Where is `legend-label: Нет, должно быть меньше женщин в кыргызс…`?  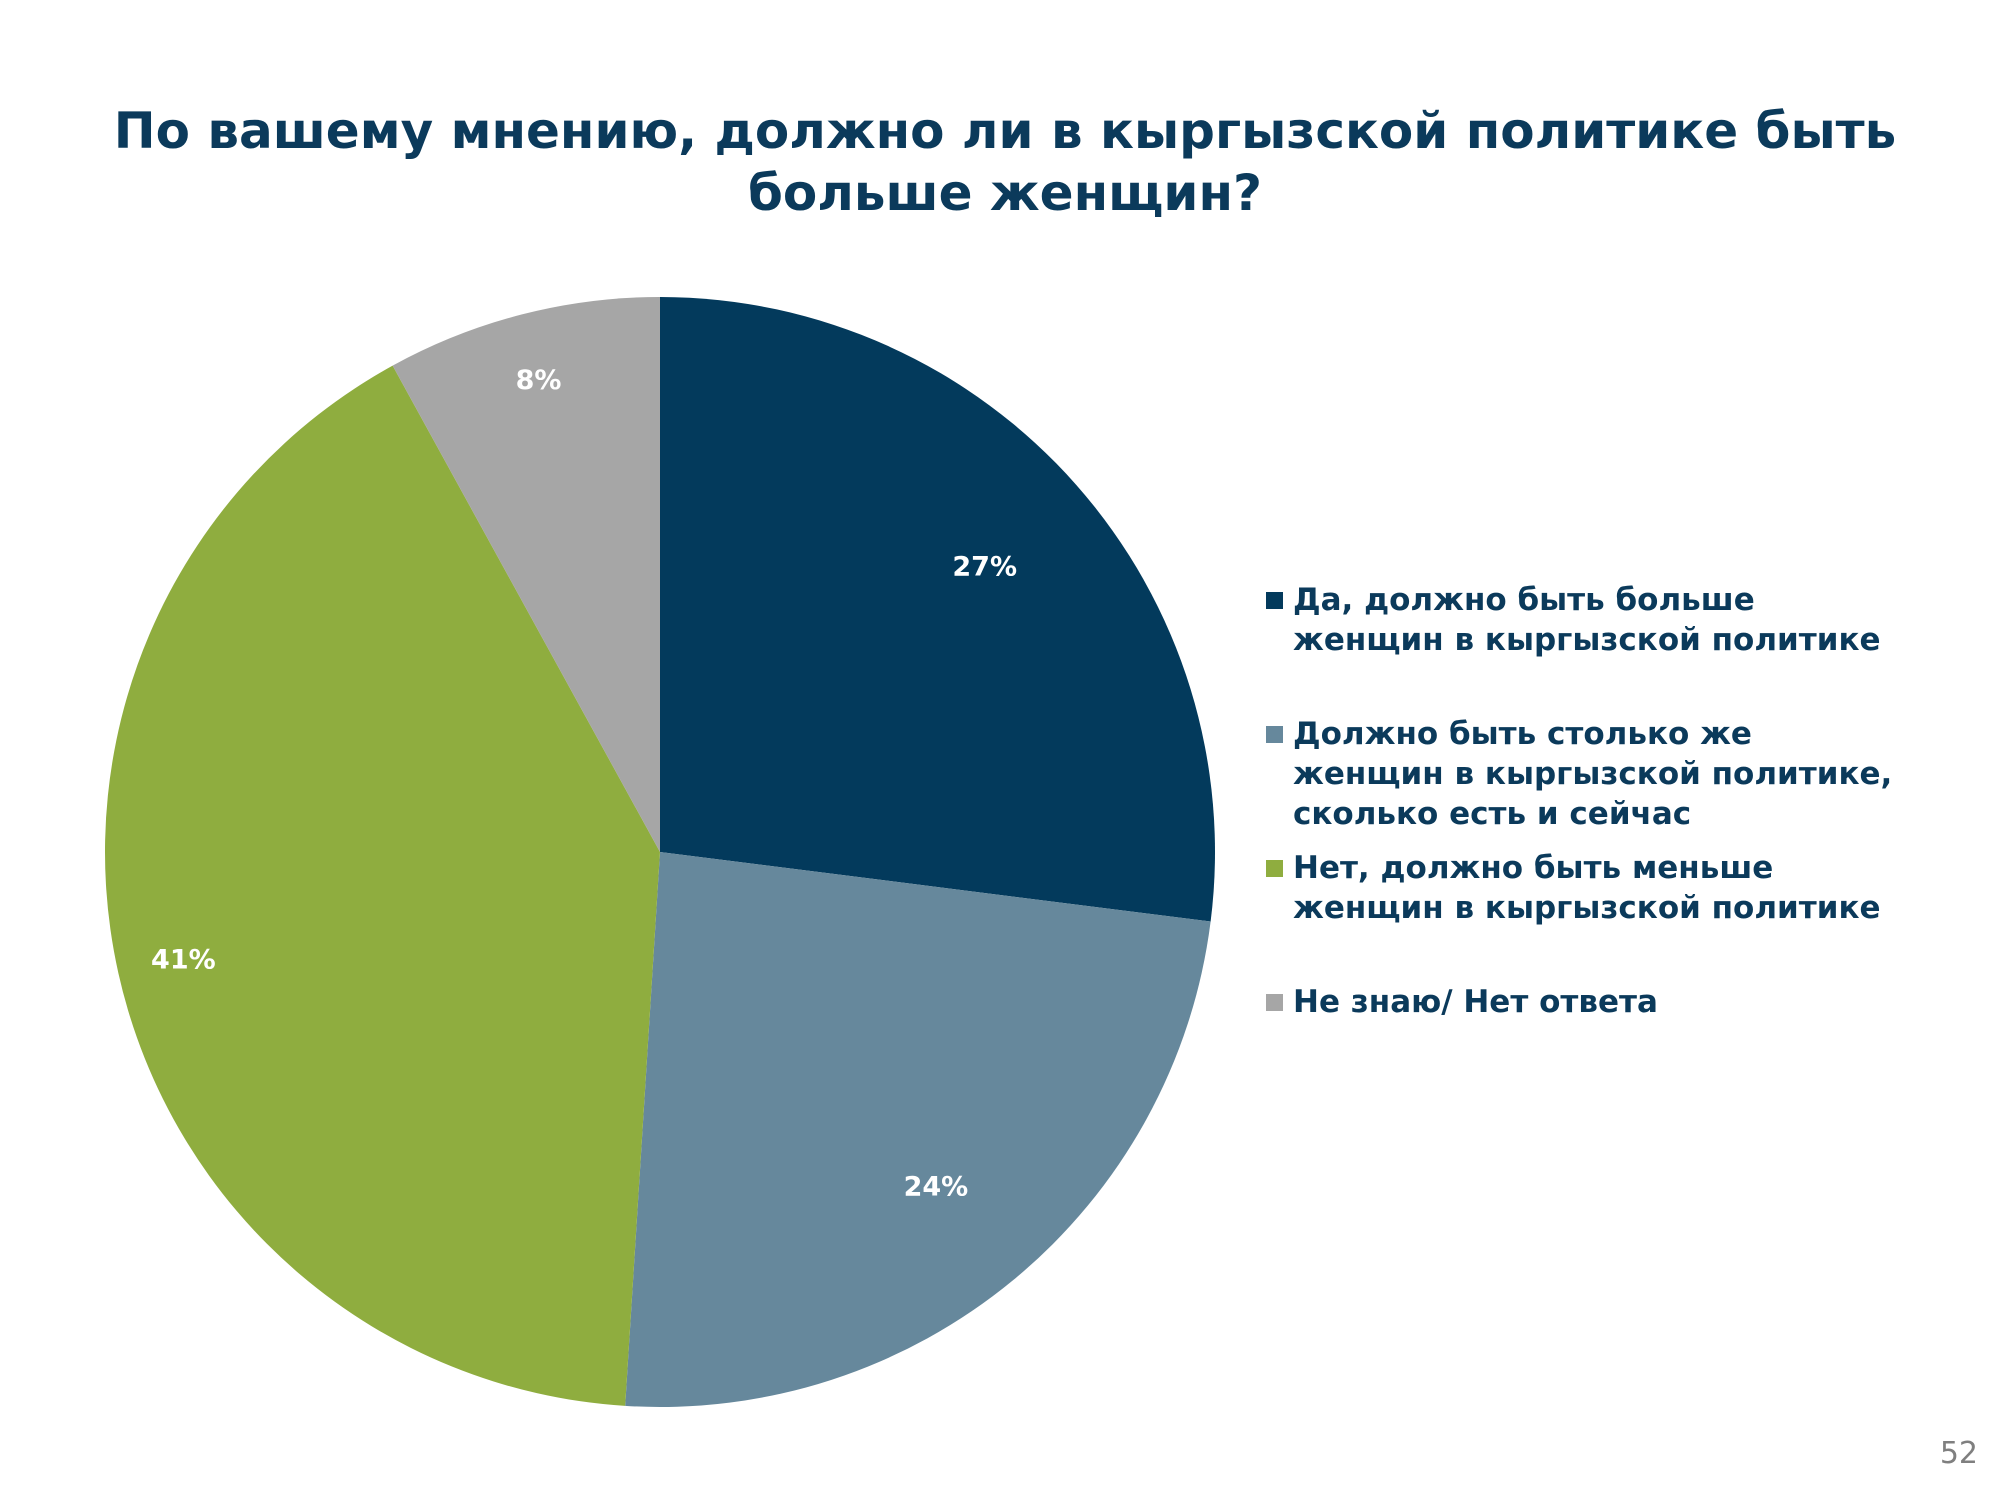
legend-label: Нет, должно быть меньше женщин в кыргызс… is located at coordinates (1587, 888).